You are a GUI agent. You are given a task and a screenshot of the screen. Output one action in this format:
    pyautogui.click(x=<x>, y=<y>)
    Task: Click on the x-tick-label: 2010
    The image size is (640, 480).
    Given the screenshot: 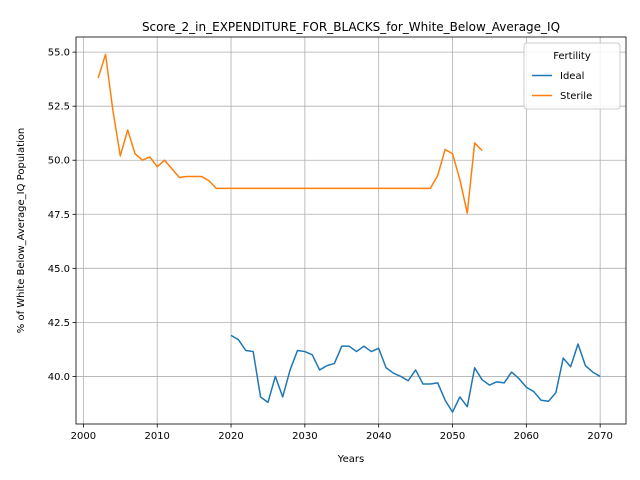 What is the action you would take?
    pyautogui.click(x=156, y=436)
    